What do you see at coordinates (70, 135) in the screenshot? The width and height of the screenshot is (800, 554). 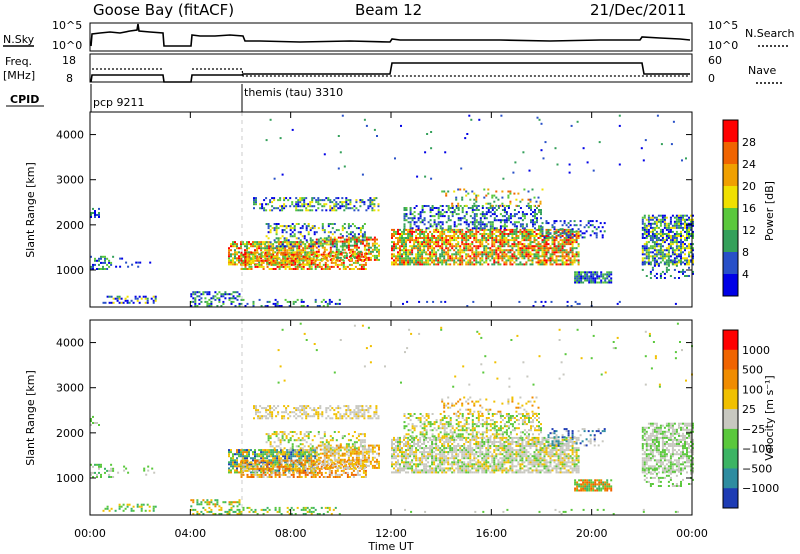 I see `power-y-tick-label: 4000` at bounding box center [70, 135].